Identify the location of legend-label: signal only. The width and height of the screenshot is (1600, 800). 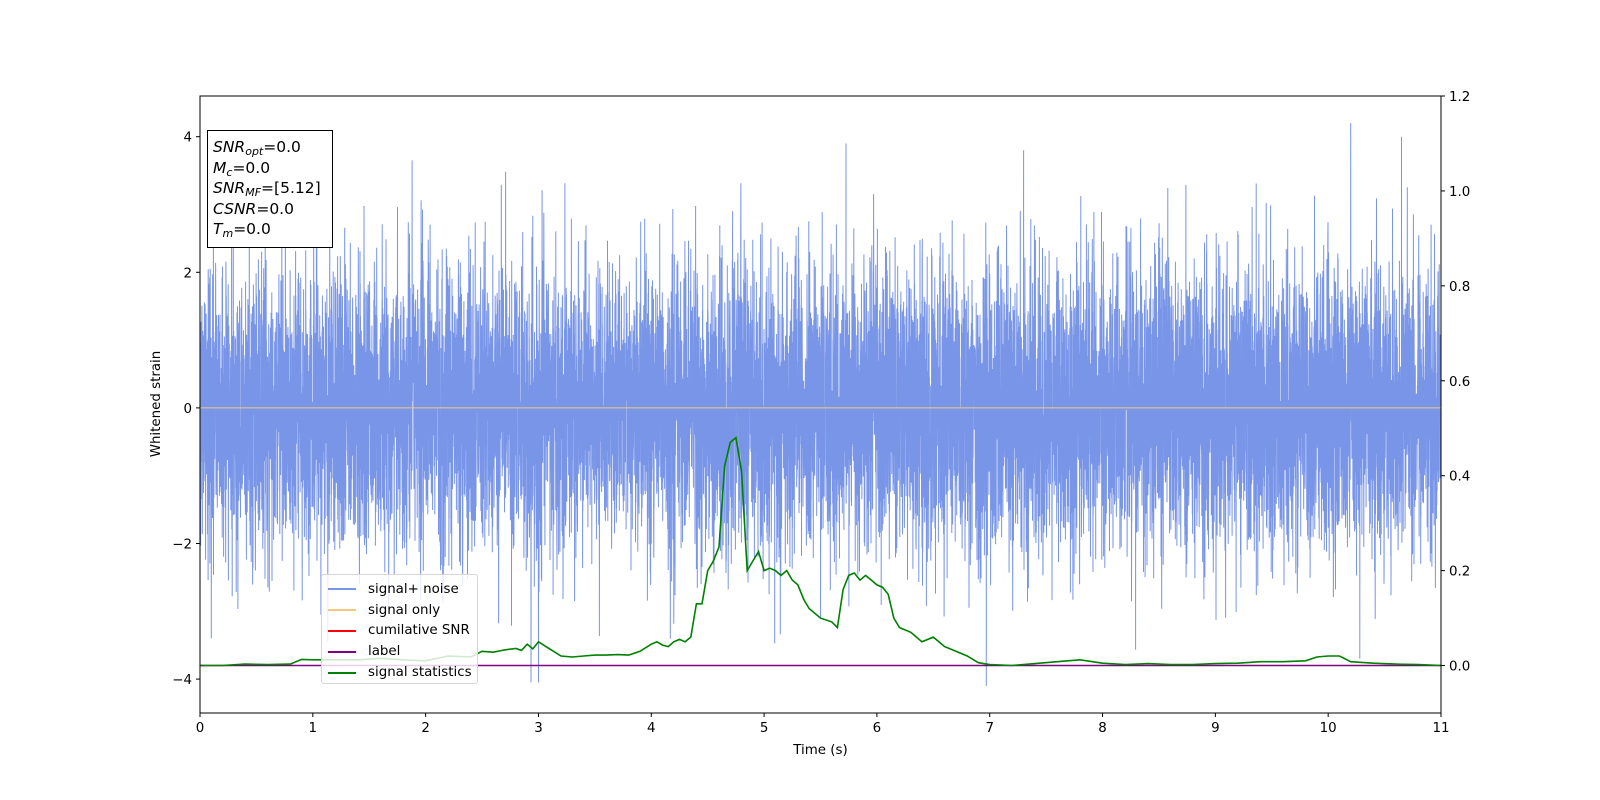
(404, 610).